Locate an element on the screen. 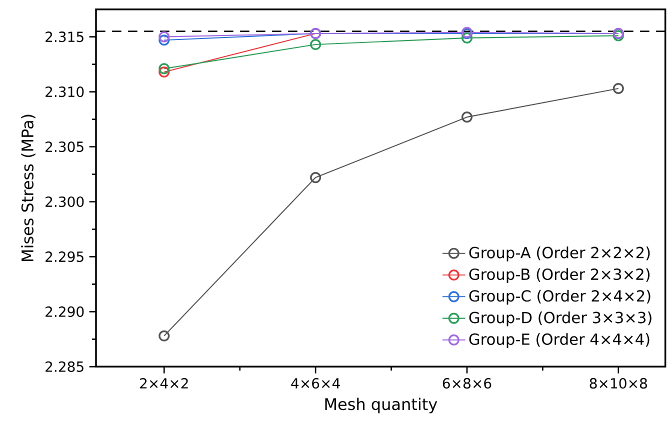  legend-label: Group-A (Order 2×2×2) is located at coordinates (559, 254).